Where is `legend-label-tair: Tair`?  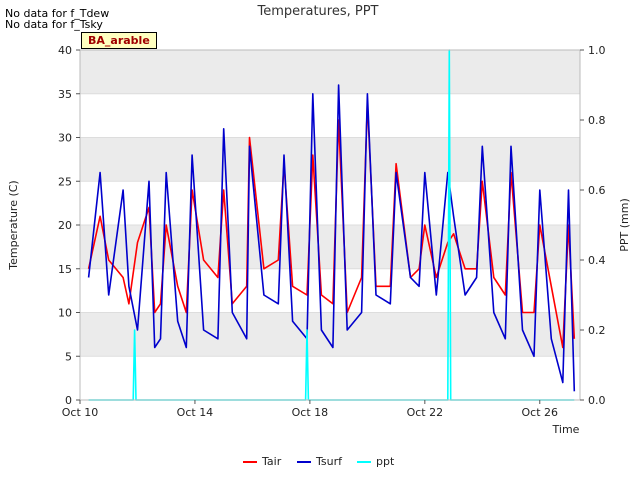
legend-label-tair: Tair is located at coordinates (271, 461).